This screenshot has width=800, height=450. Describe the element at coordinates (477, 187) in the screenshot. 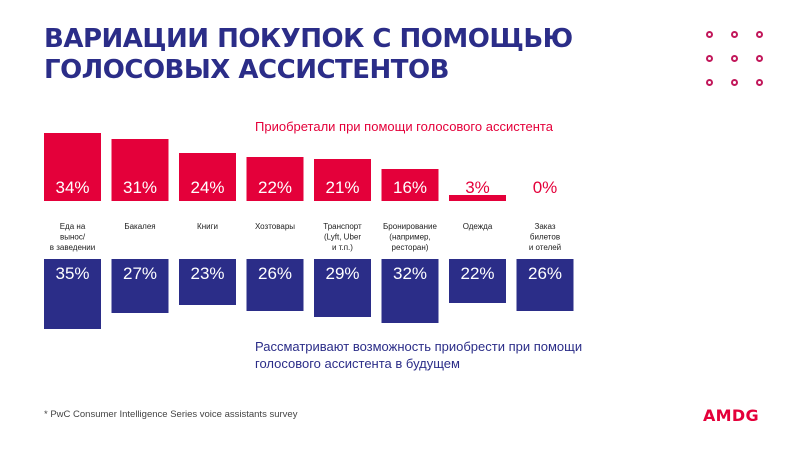

I see `bar-top-value: 3%` at that location.